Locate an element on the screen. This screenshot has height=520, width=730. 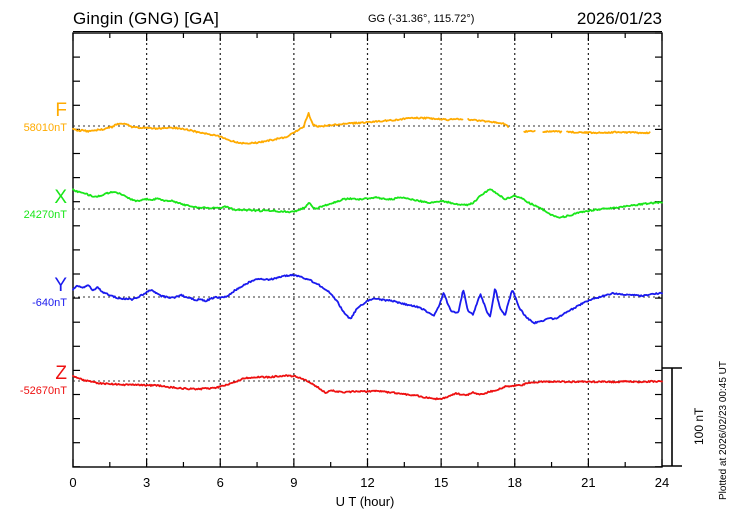
component-baseline-y: -640nT is located at coordinates (49, 303).